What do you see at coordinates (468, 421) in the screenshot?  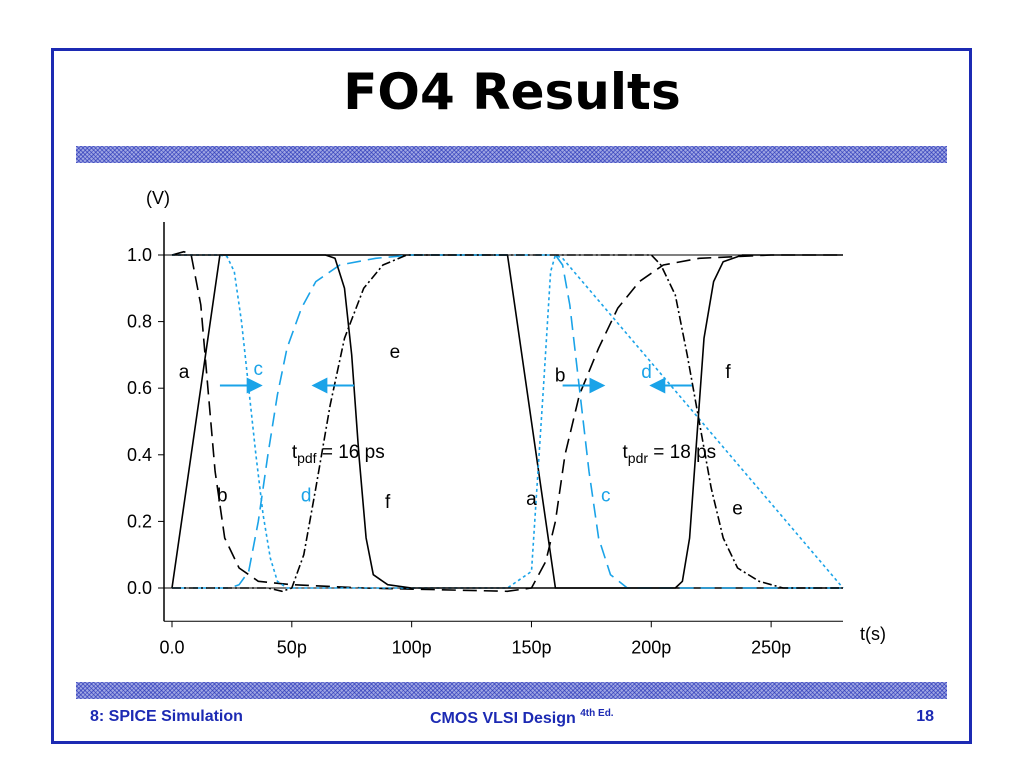 I see `delay-annotation-layer: tpdf = 16 ps tpdr = 18 ps` at bounding box center [468, 421].